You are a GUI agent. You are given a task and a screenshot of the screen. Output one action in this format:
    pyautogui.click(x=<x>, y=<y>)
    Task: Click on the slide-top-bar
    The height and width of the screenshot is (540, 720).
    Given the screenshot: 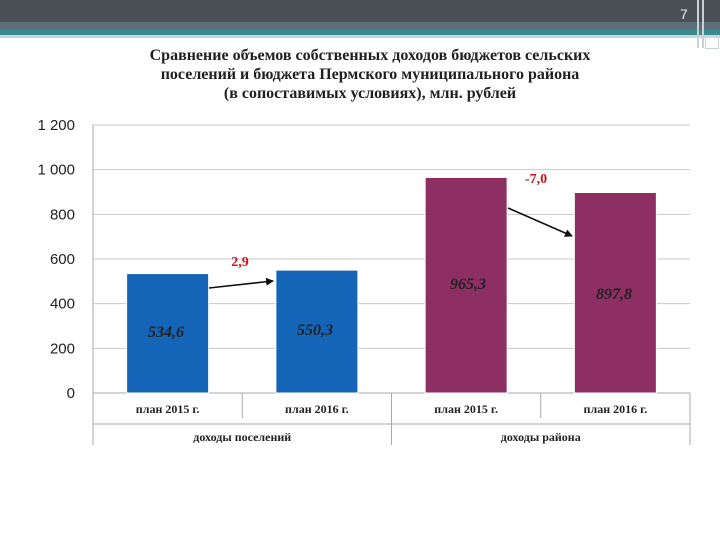 What is the action you would take?
    pyautogui.click(x=360, y=11)
    